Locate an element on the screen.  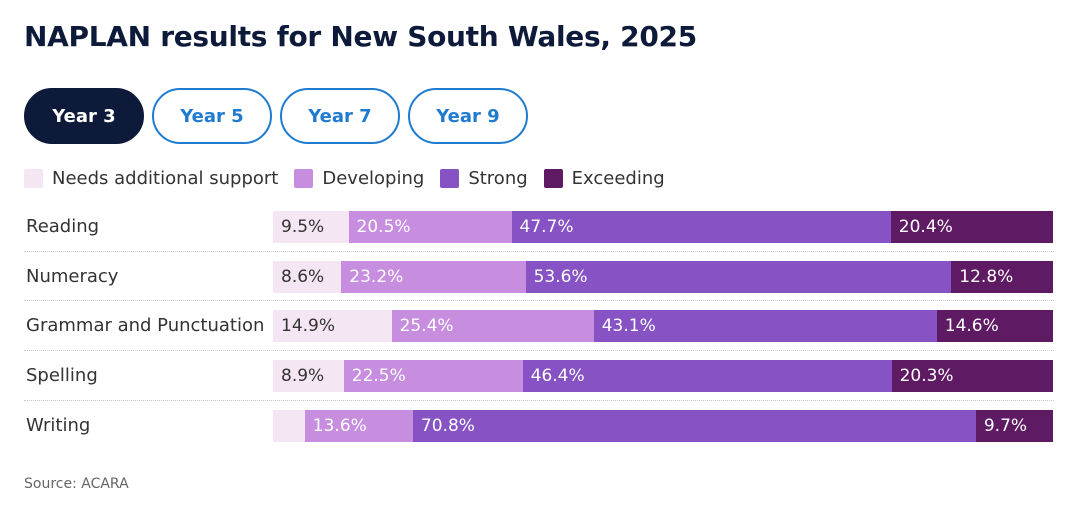
category-label: Reading is located at coordinates (63, 226).